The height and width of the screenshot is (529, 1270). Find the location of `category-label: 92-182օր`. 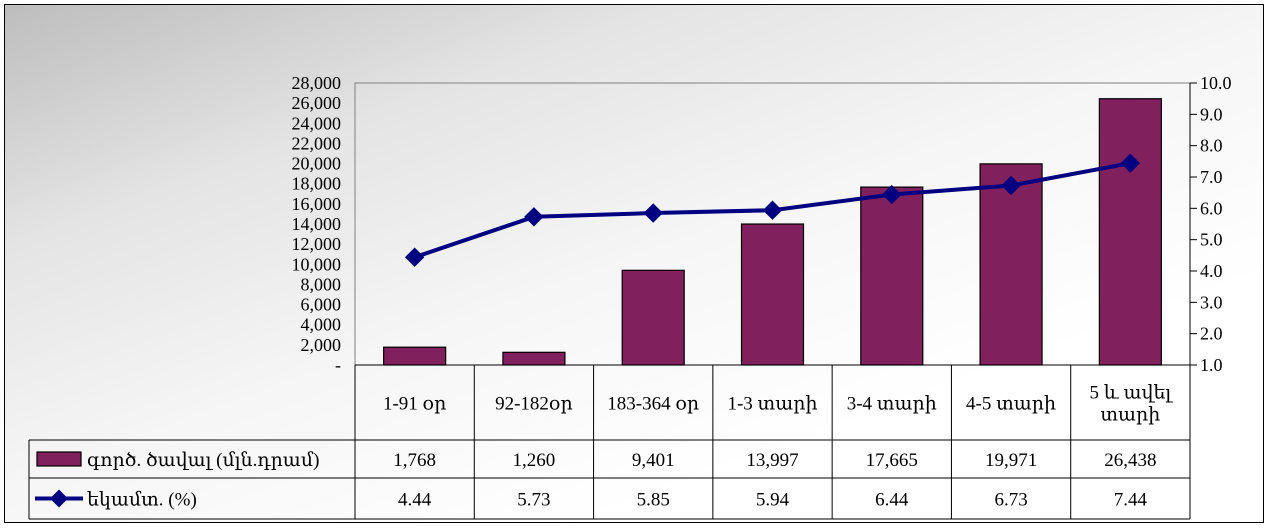

category-label: 92-182օր is located at coordinates (534, 404).